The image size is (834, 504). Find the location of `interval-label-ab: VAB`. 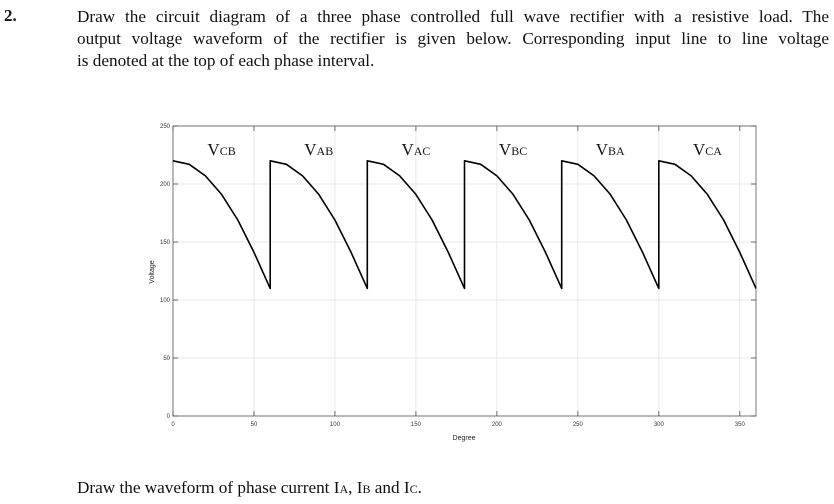

interval-label-ab: VAB is located at coordinates (318, 149).